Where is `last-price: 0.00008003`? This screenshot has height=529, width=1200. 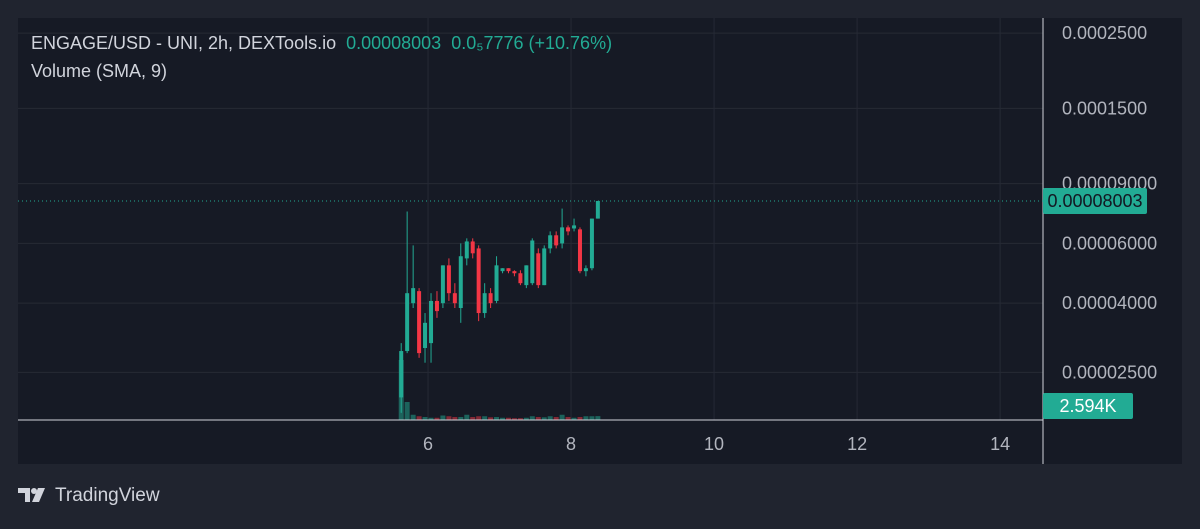
last-price: 0.00008003 is located at coordinates (393, 43).